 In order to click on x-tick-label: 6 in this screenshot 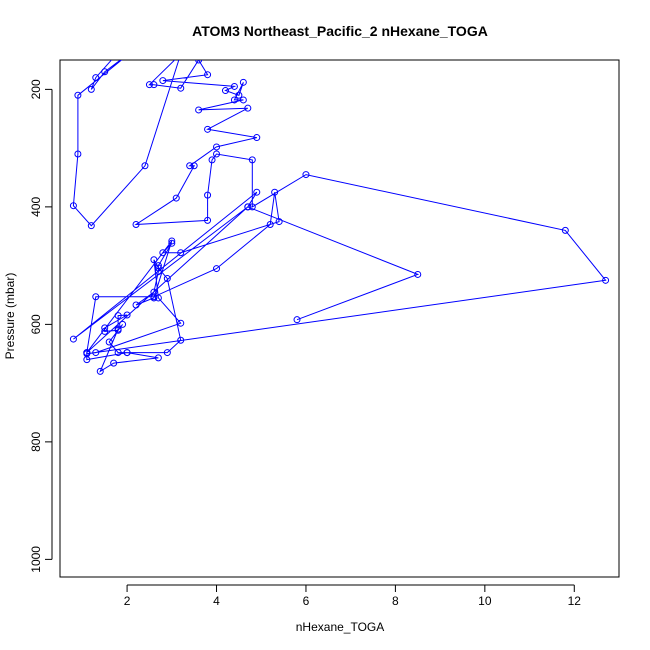, I will do `click(306, 601)`.